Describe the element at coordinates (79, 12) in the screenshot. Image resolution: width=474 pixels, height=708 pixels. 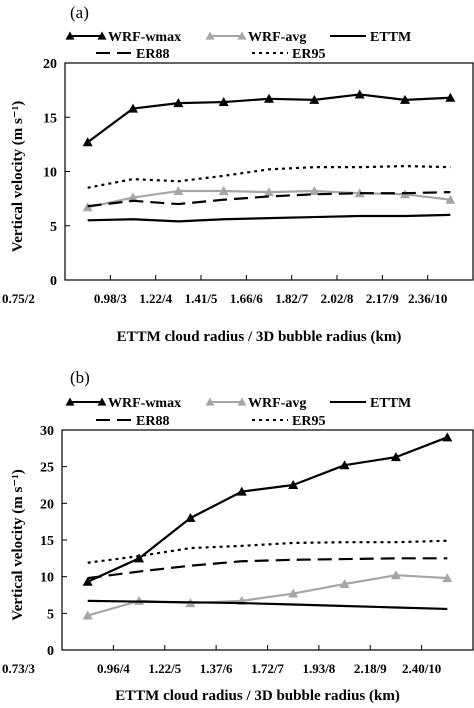
I see `panel-label: (a)` at that location.